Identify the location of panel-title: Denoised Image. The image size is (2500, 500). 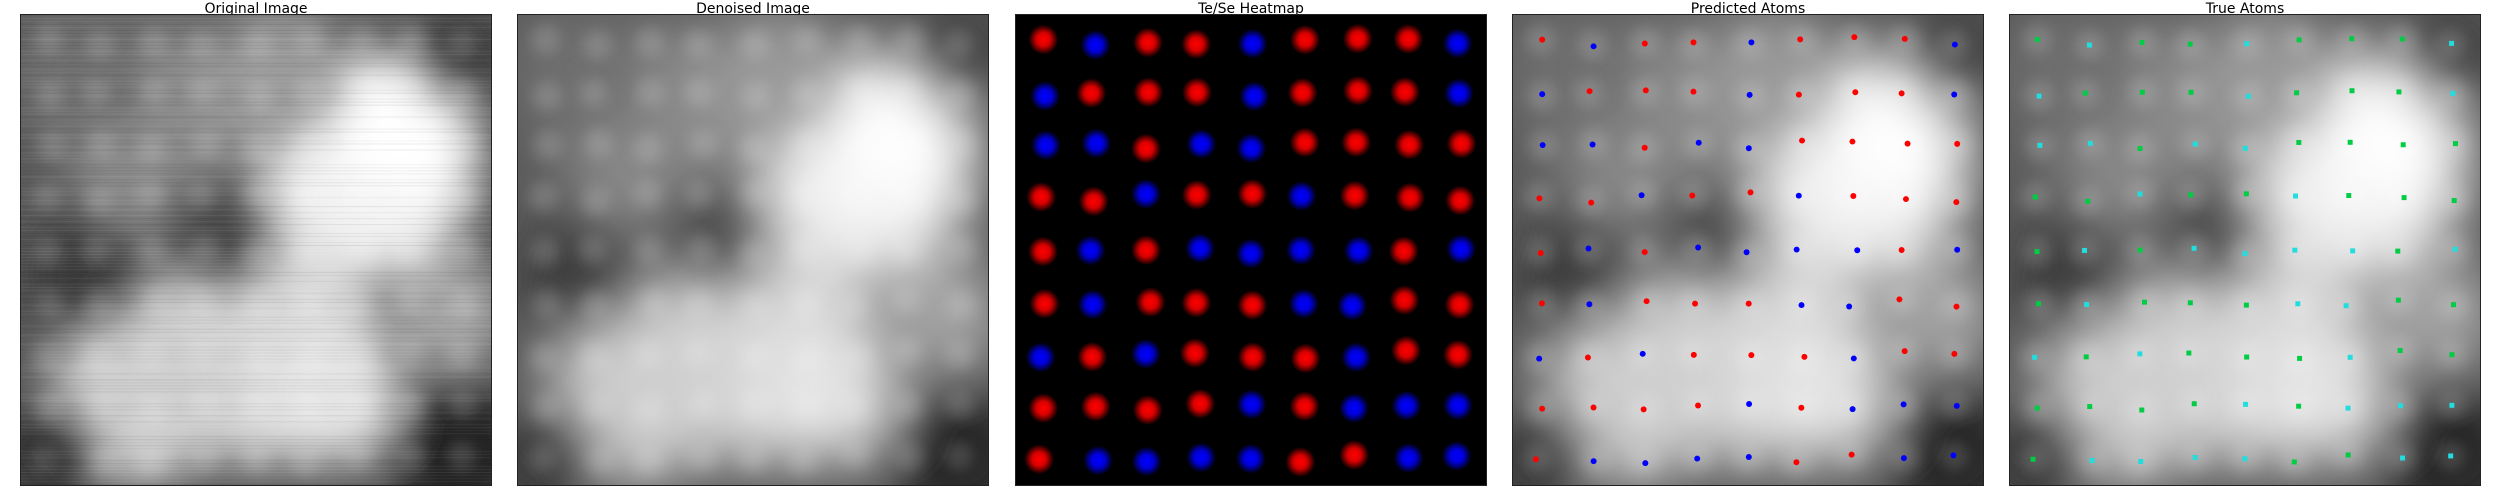
(753, 9).